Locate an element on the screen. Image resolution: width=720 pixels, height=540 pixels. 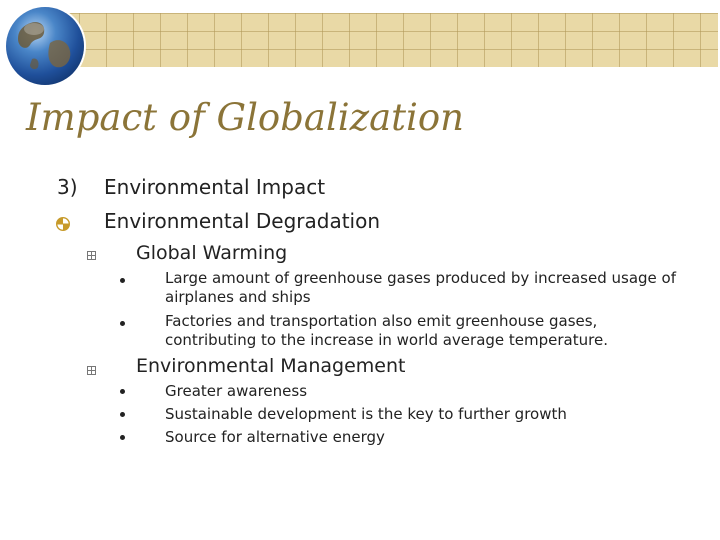
globe-icon is located at coordinates (45, 46).